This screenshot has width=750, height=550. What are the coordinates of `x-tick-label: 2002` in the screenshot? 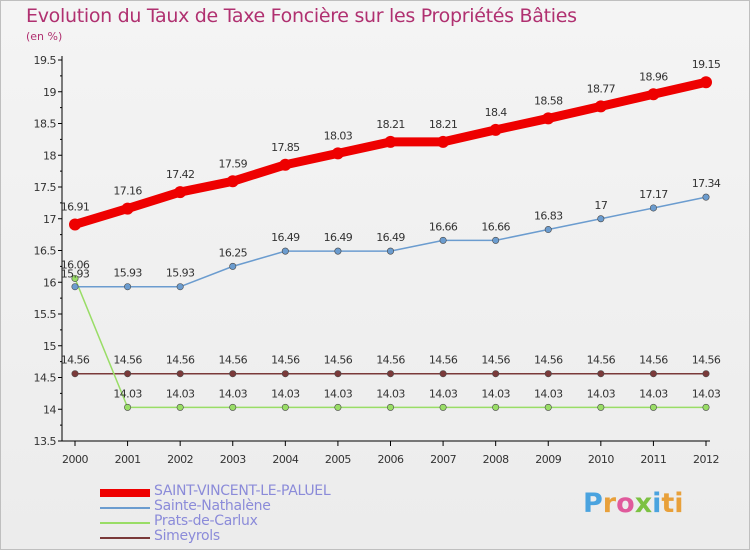 It's located at (180, 459).